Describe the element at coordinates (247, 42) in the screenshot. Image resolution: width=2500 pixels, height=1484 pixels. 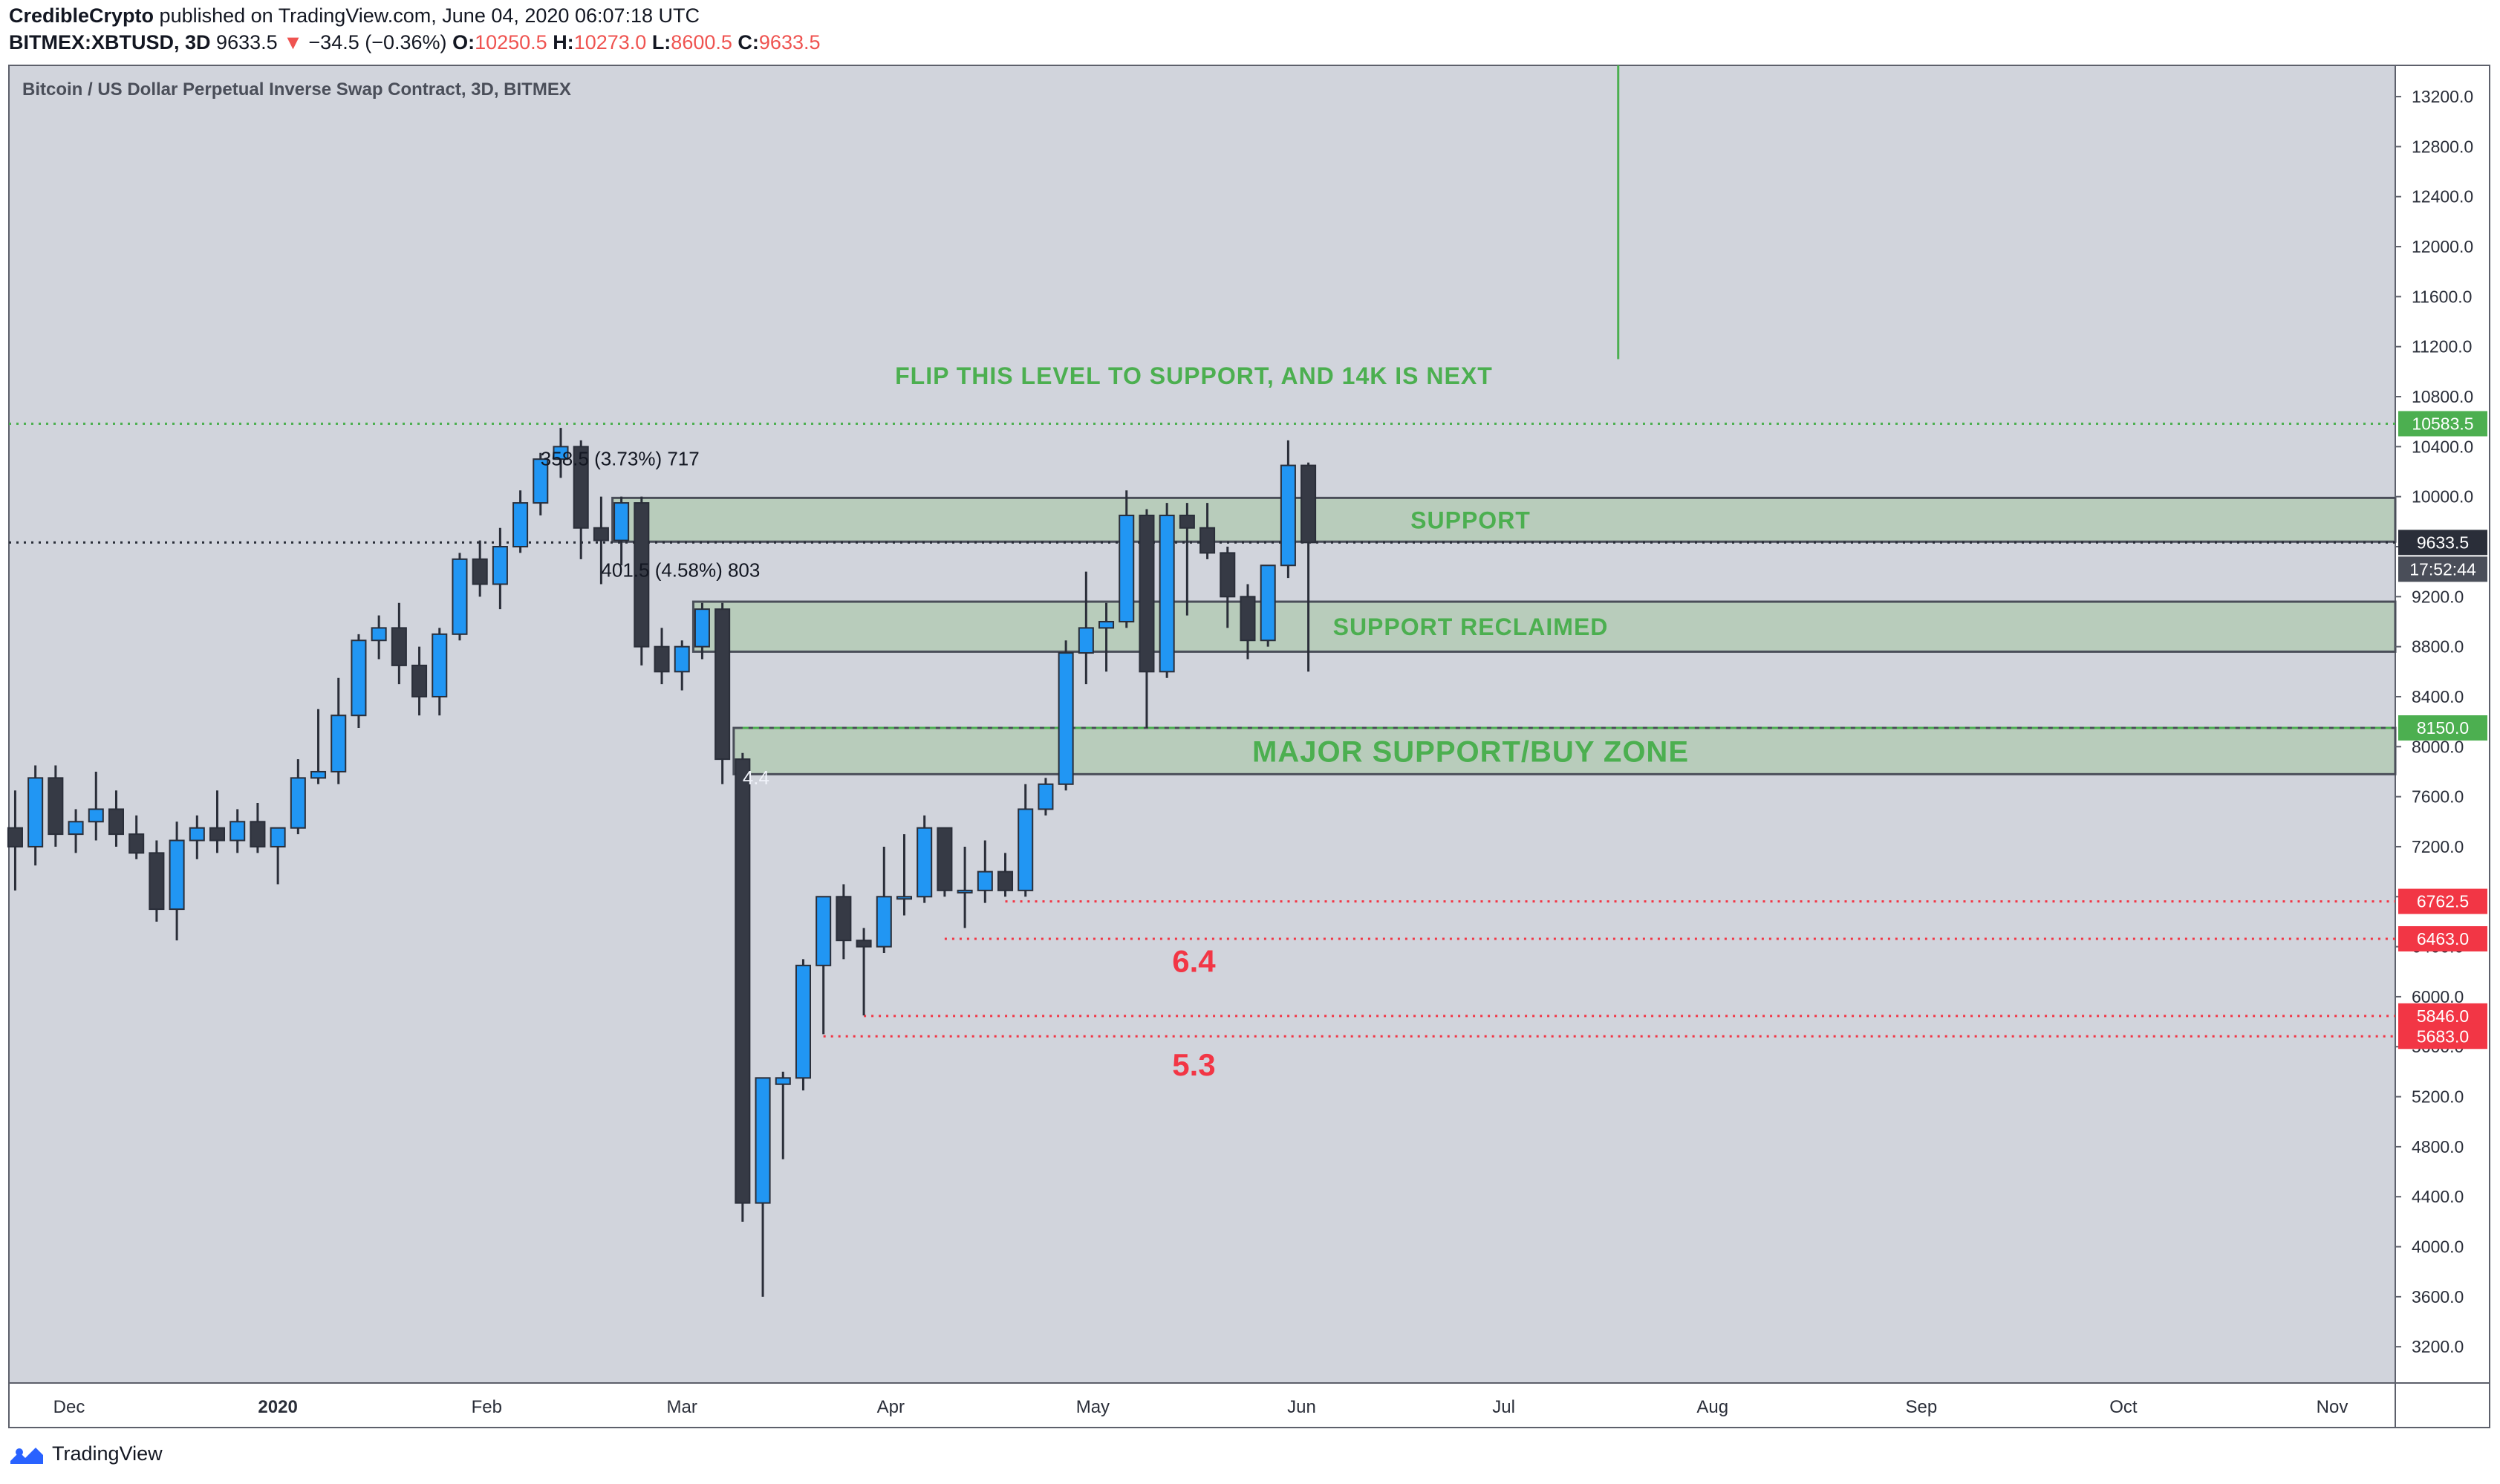
I see `last-price: 9633.5` at that location.